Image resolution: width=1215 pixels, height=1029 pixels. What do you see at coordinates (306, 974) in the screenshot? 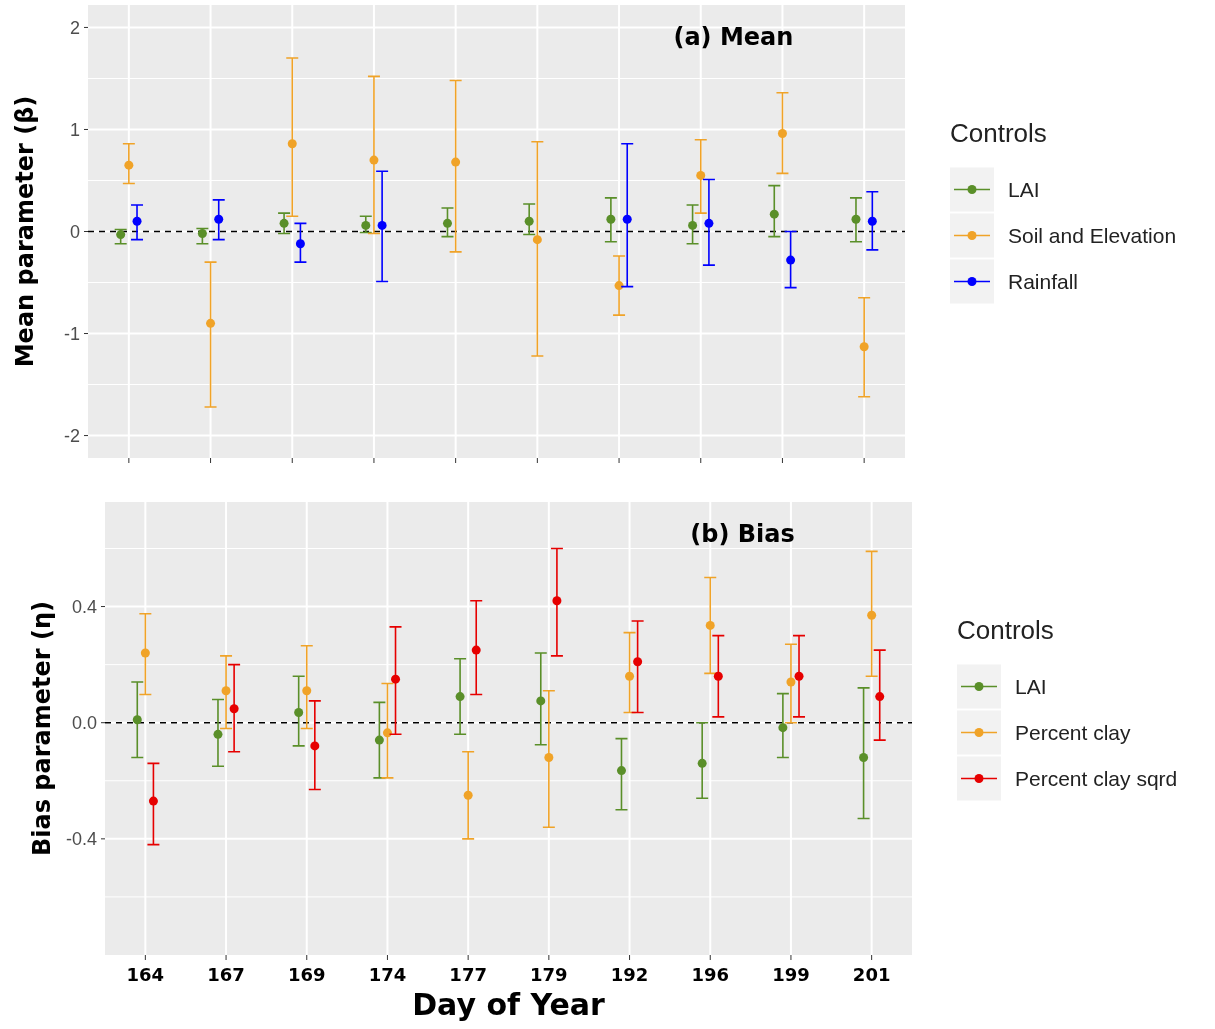
I see `x-tick-label: 169` at bounding box center [306, 974].